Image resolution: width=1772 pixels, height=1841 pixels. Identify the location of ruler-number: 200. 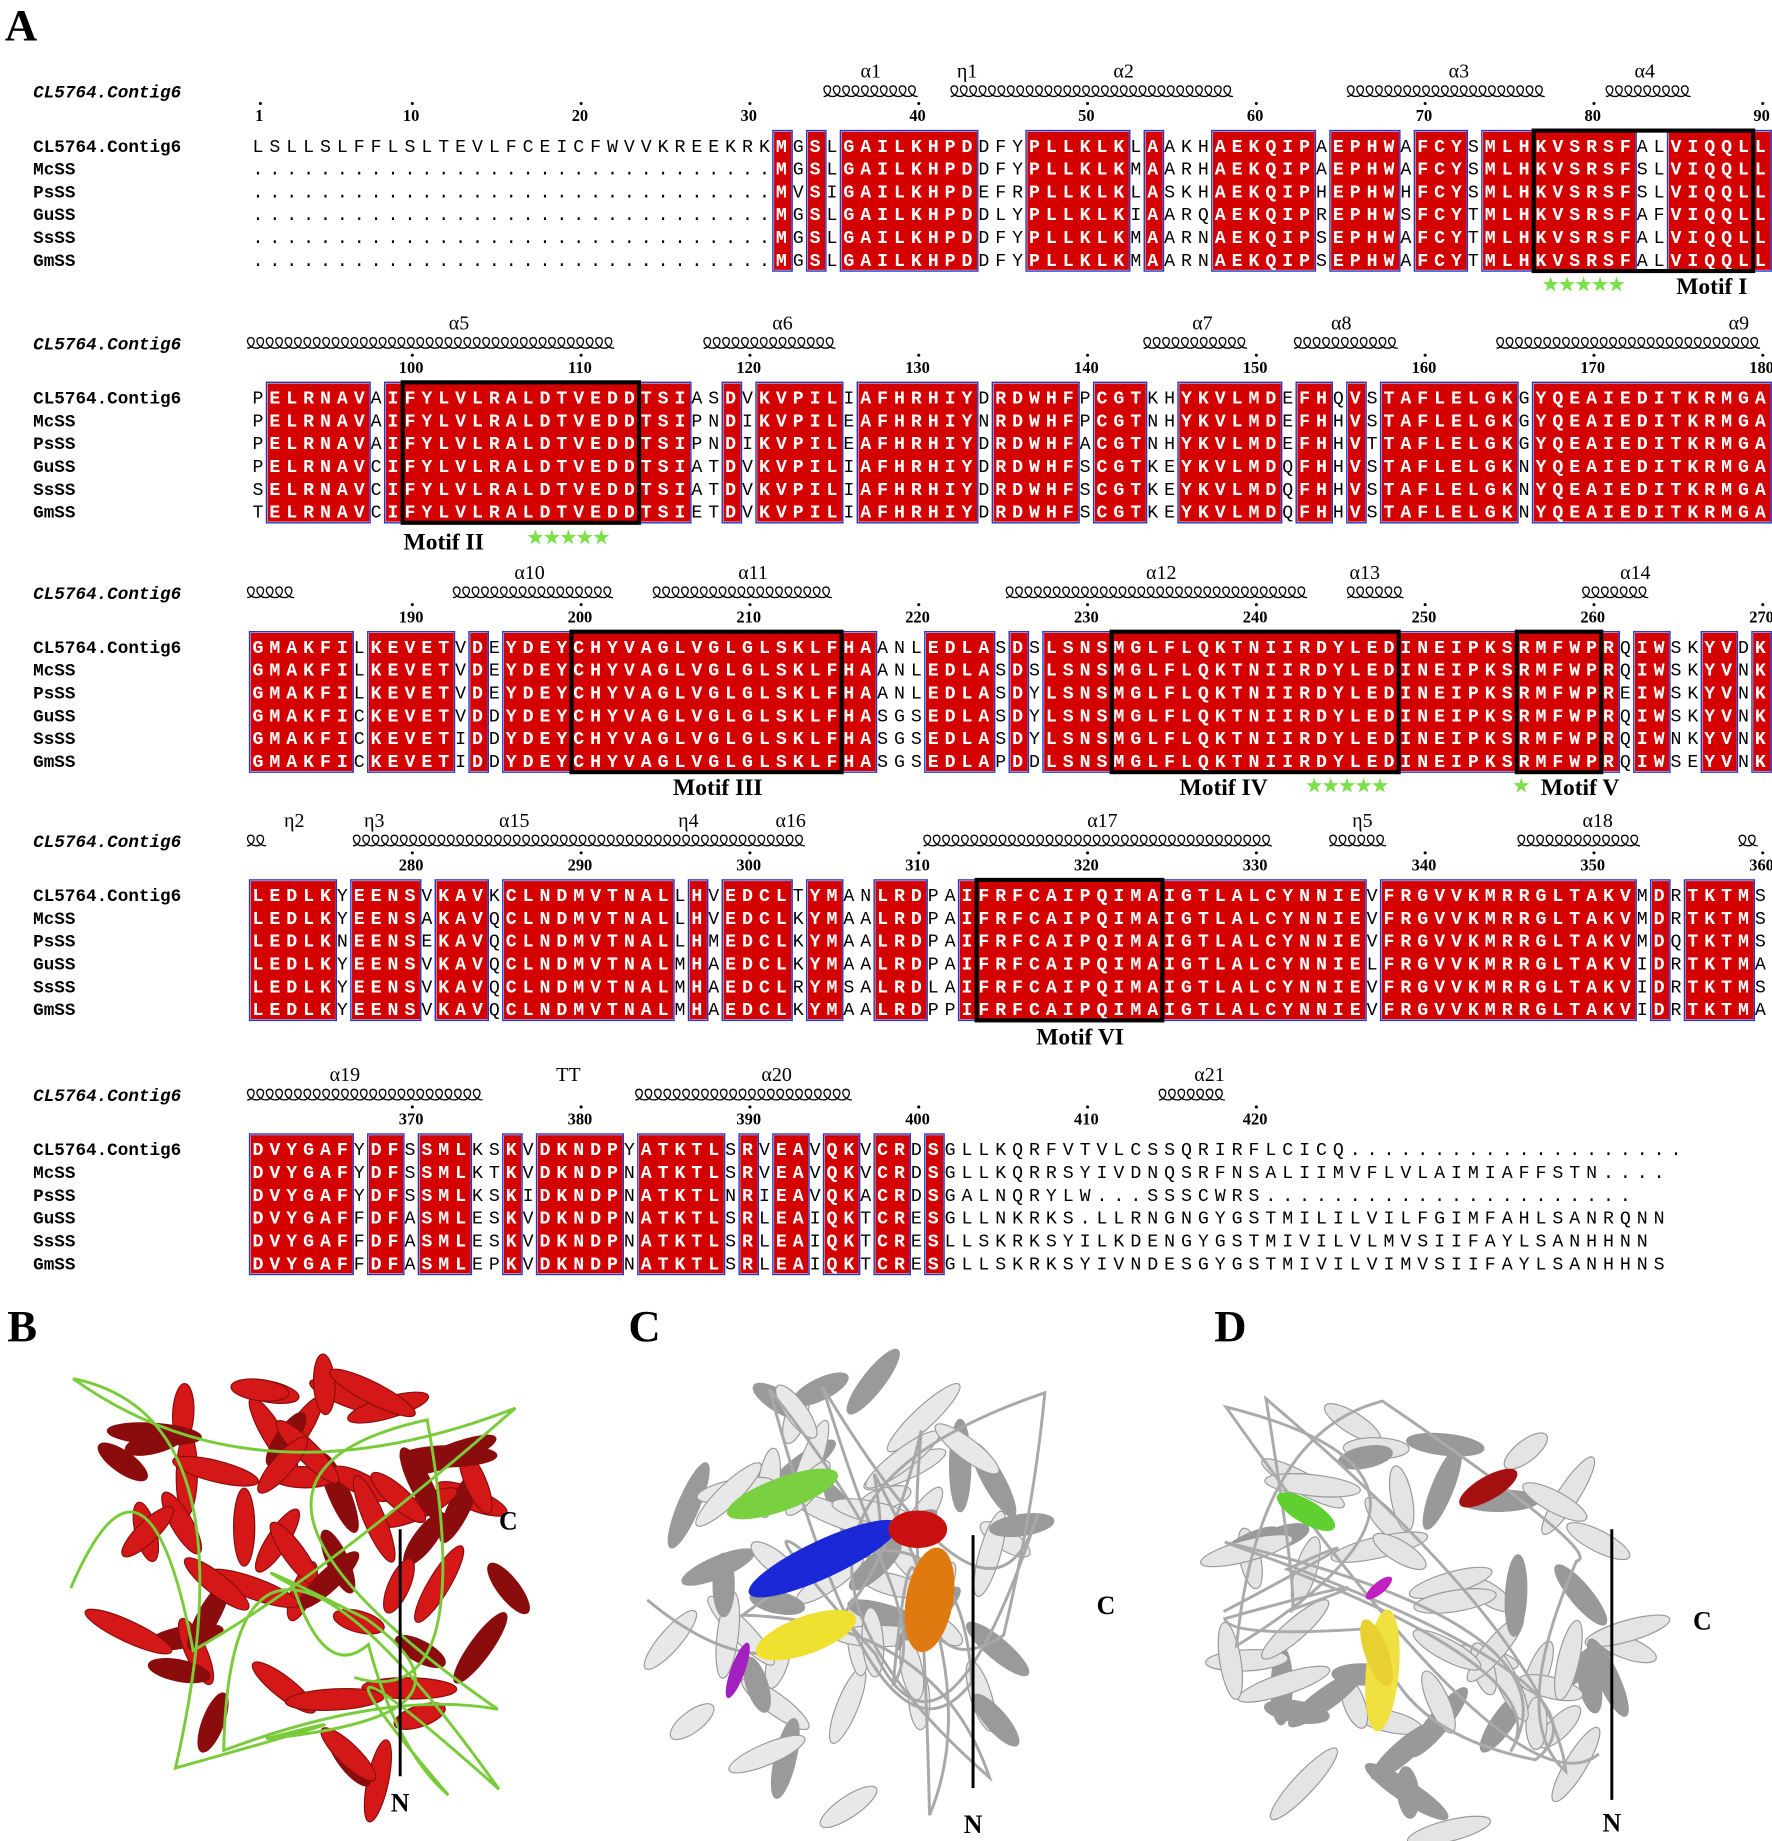
(580, 616).